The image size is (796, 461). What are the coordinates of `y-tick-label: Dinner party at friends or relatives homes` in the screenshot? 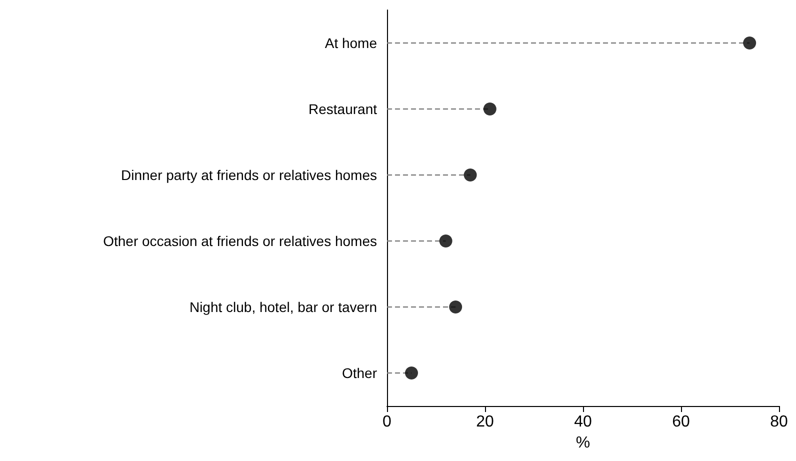 It's located at (249, 175).